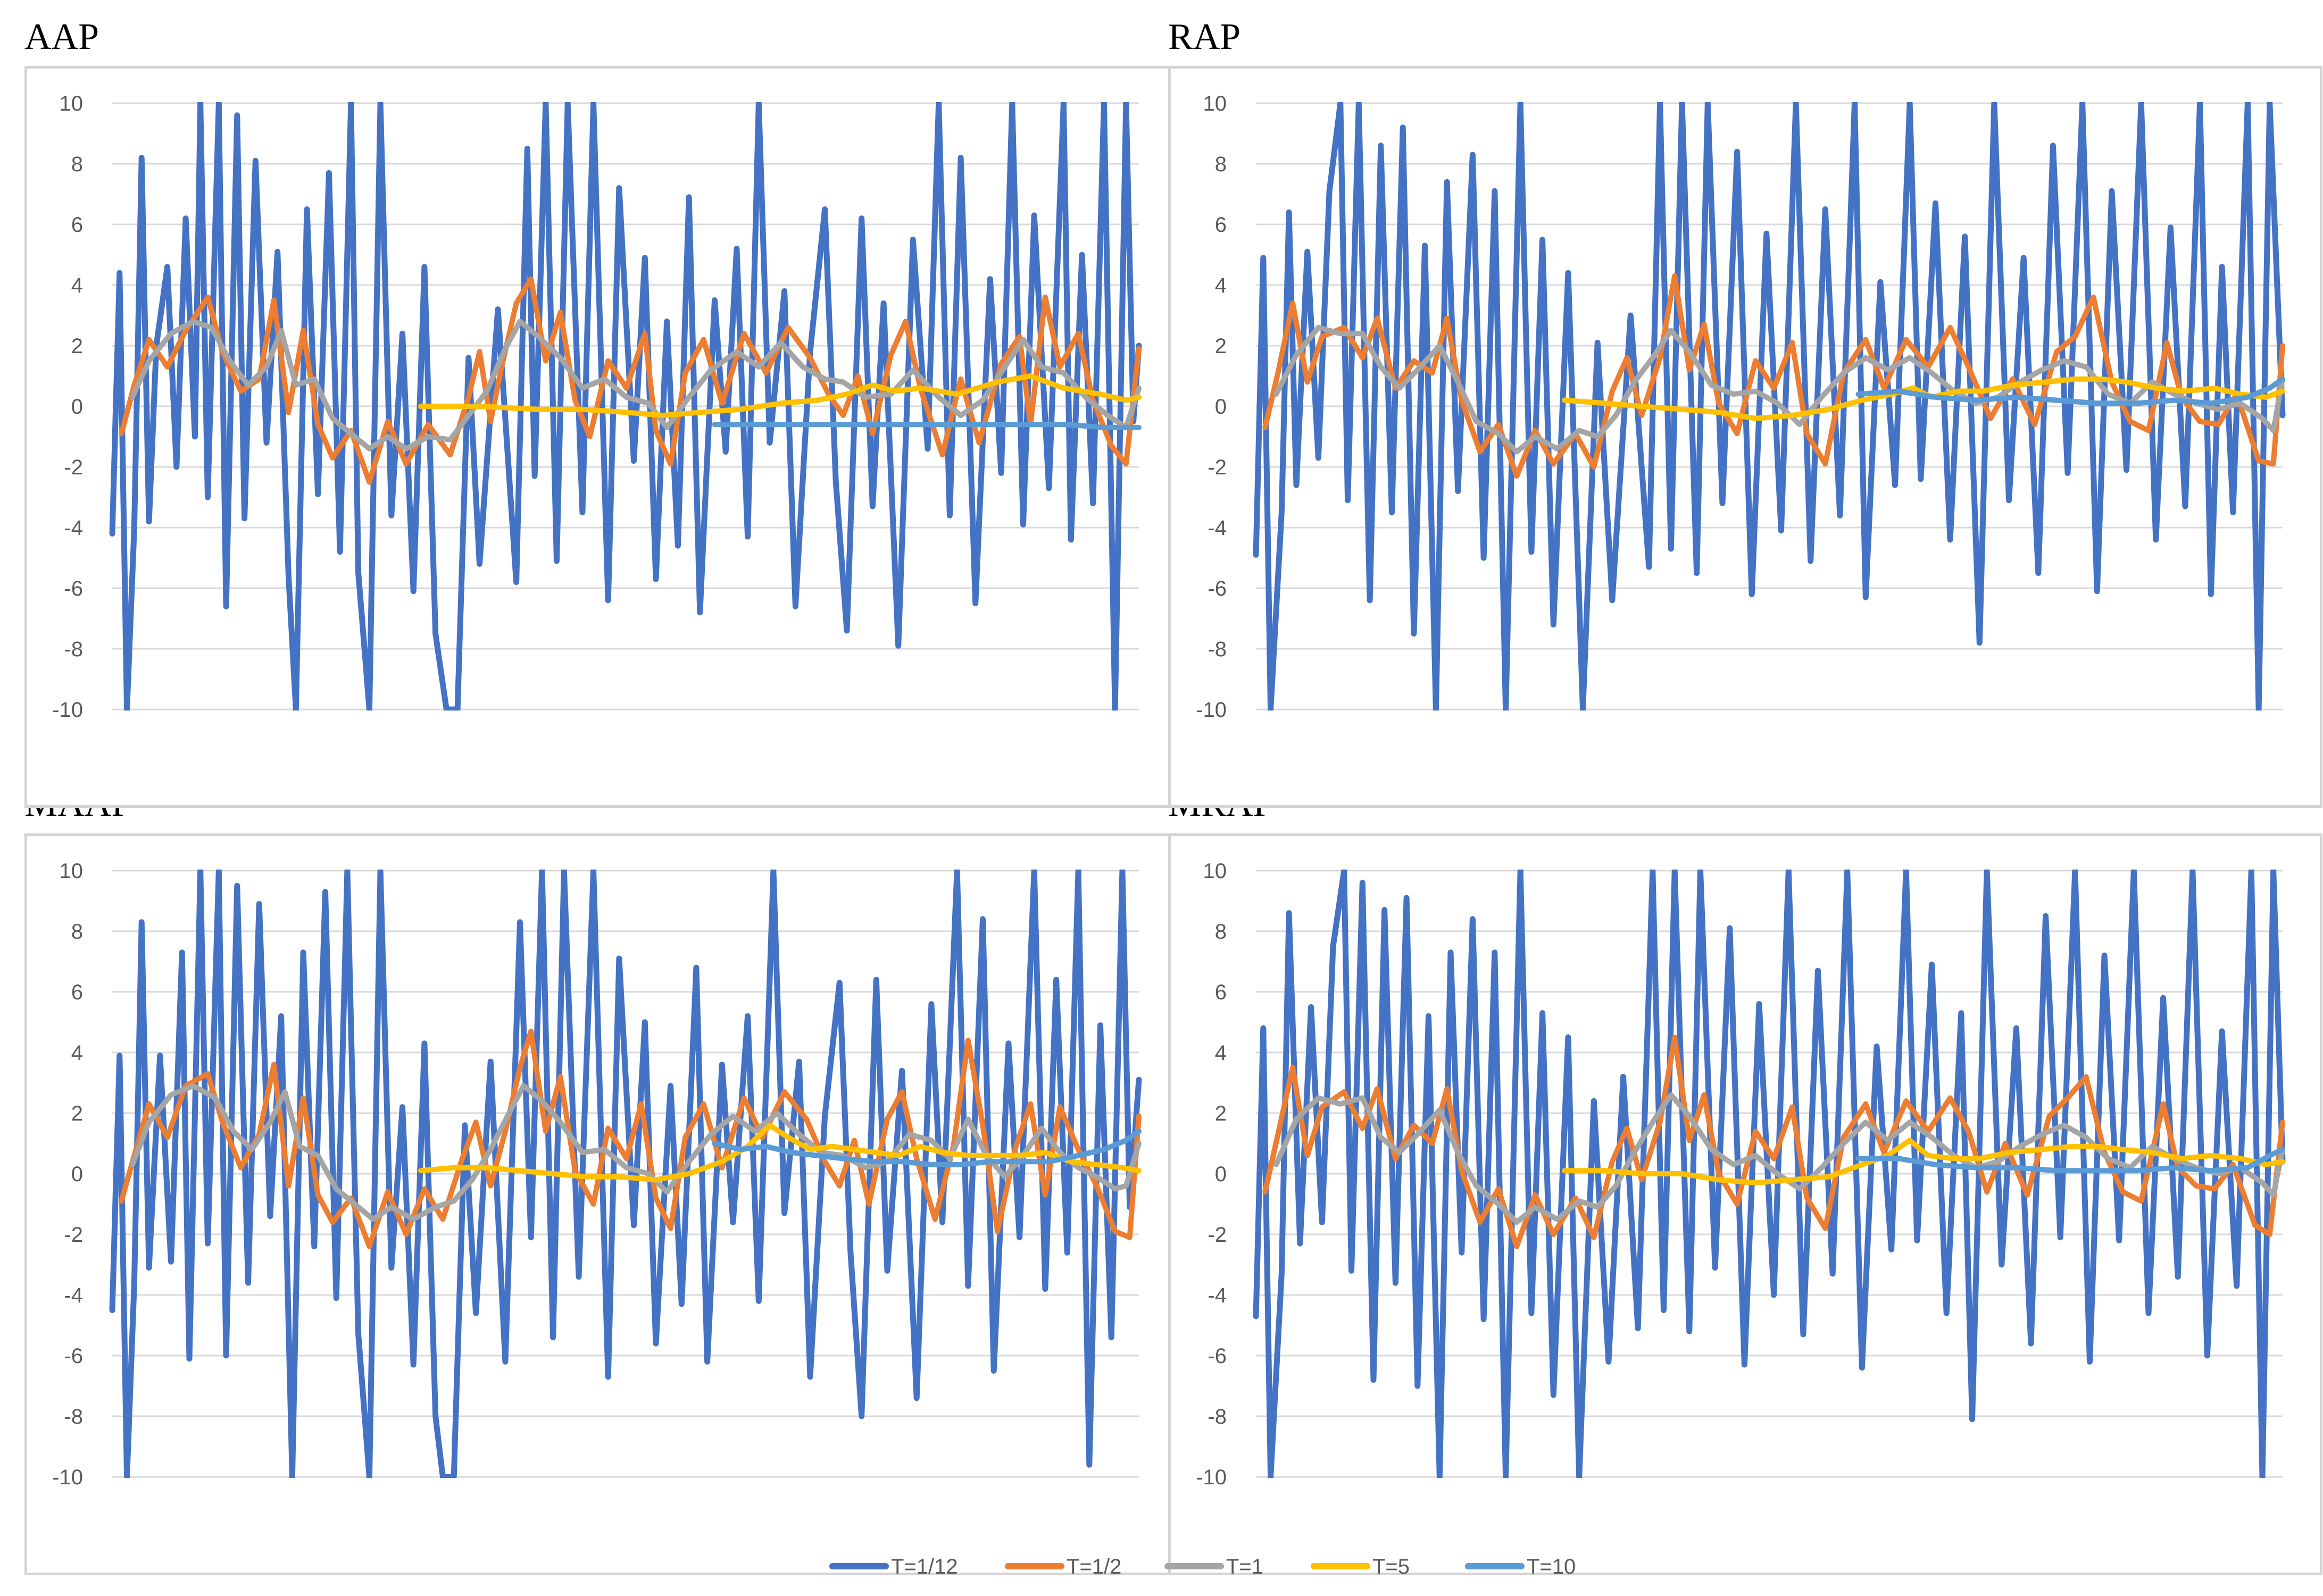  What do you see at coordinates (62, 36) in the screenshot?
I see `panel-title-aap: AAP` at bounding box center [62, 36].